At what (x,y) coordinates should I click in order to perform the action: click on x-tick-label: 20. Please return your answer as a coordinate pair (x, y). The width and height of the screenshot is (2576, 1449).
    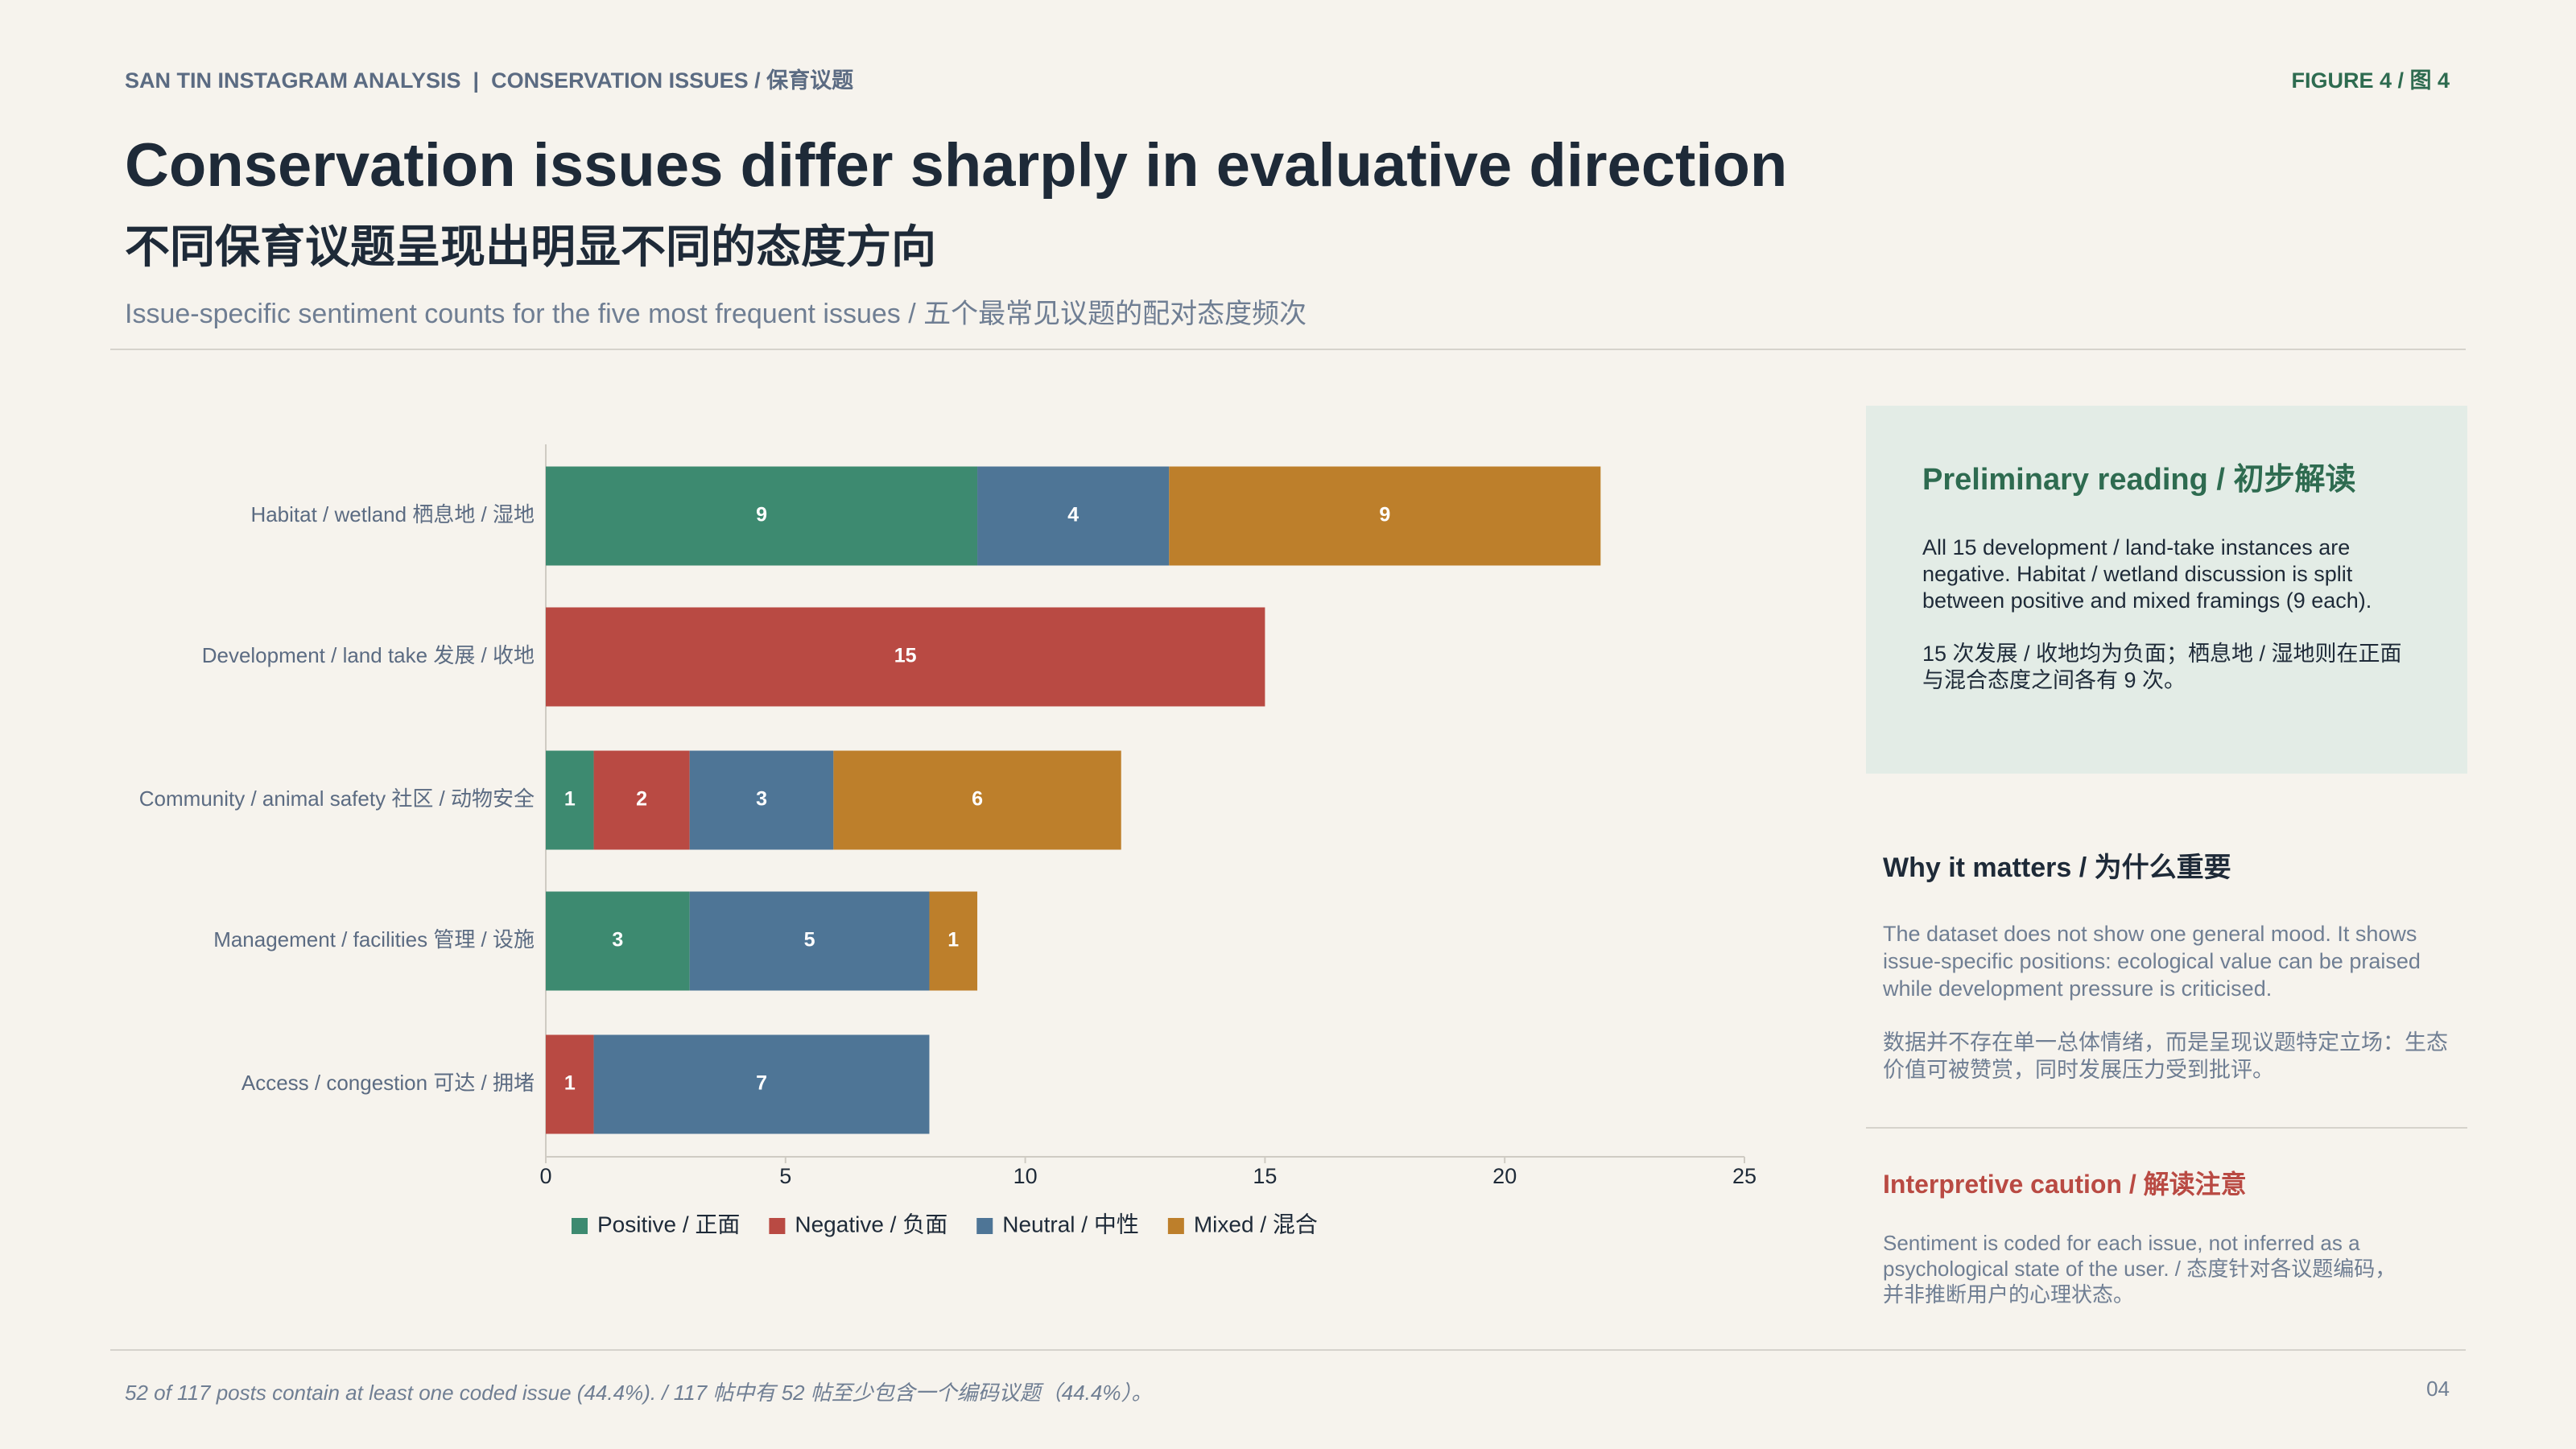
    Looking at the image, I should click on (1504, 1176).